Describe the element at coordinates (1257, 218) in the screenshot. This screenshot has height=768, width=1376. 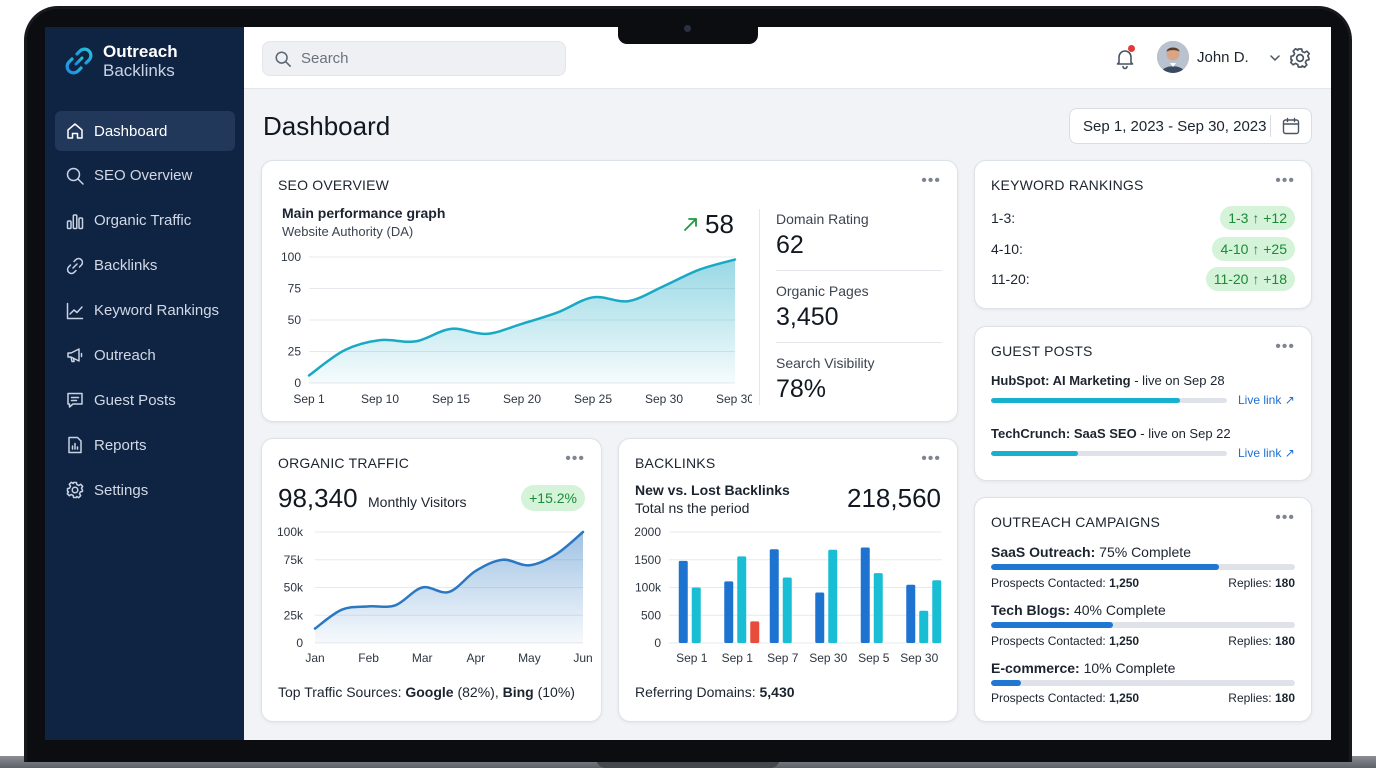
I see `keyword-change-badge: 1-3 ↑ +12` at that location.